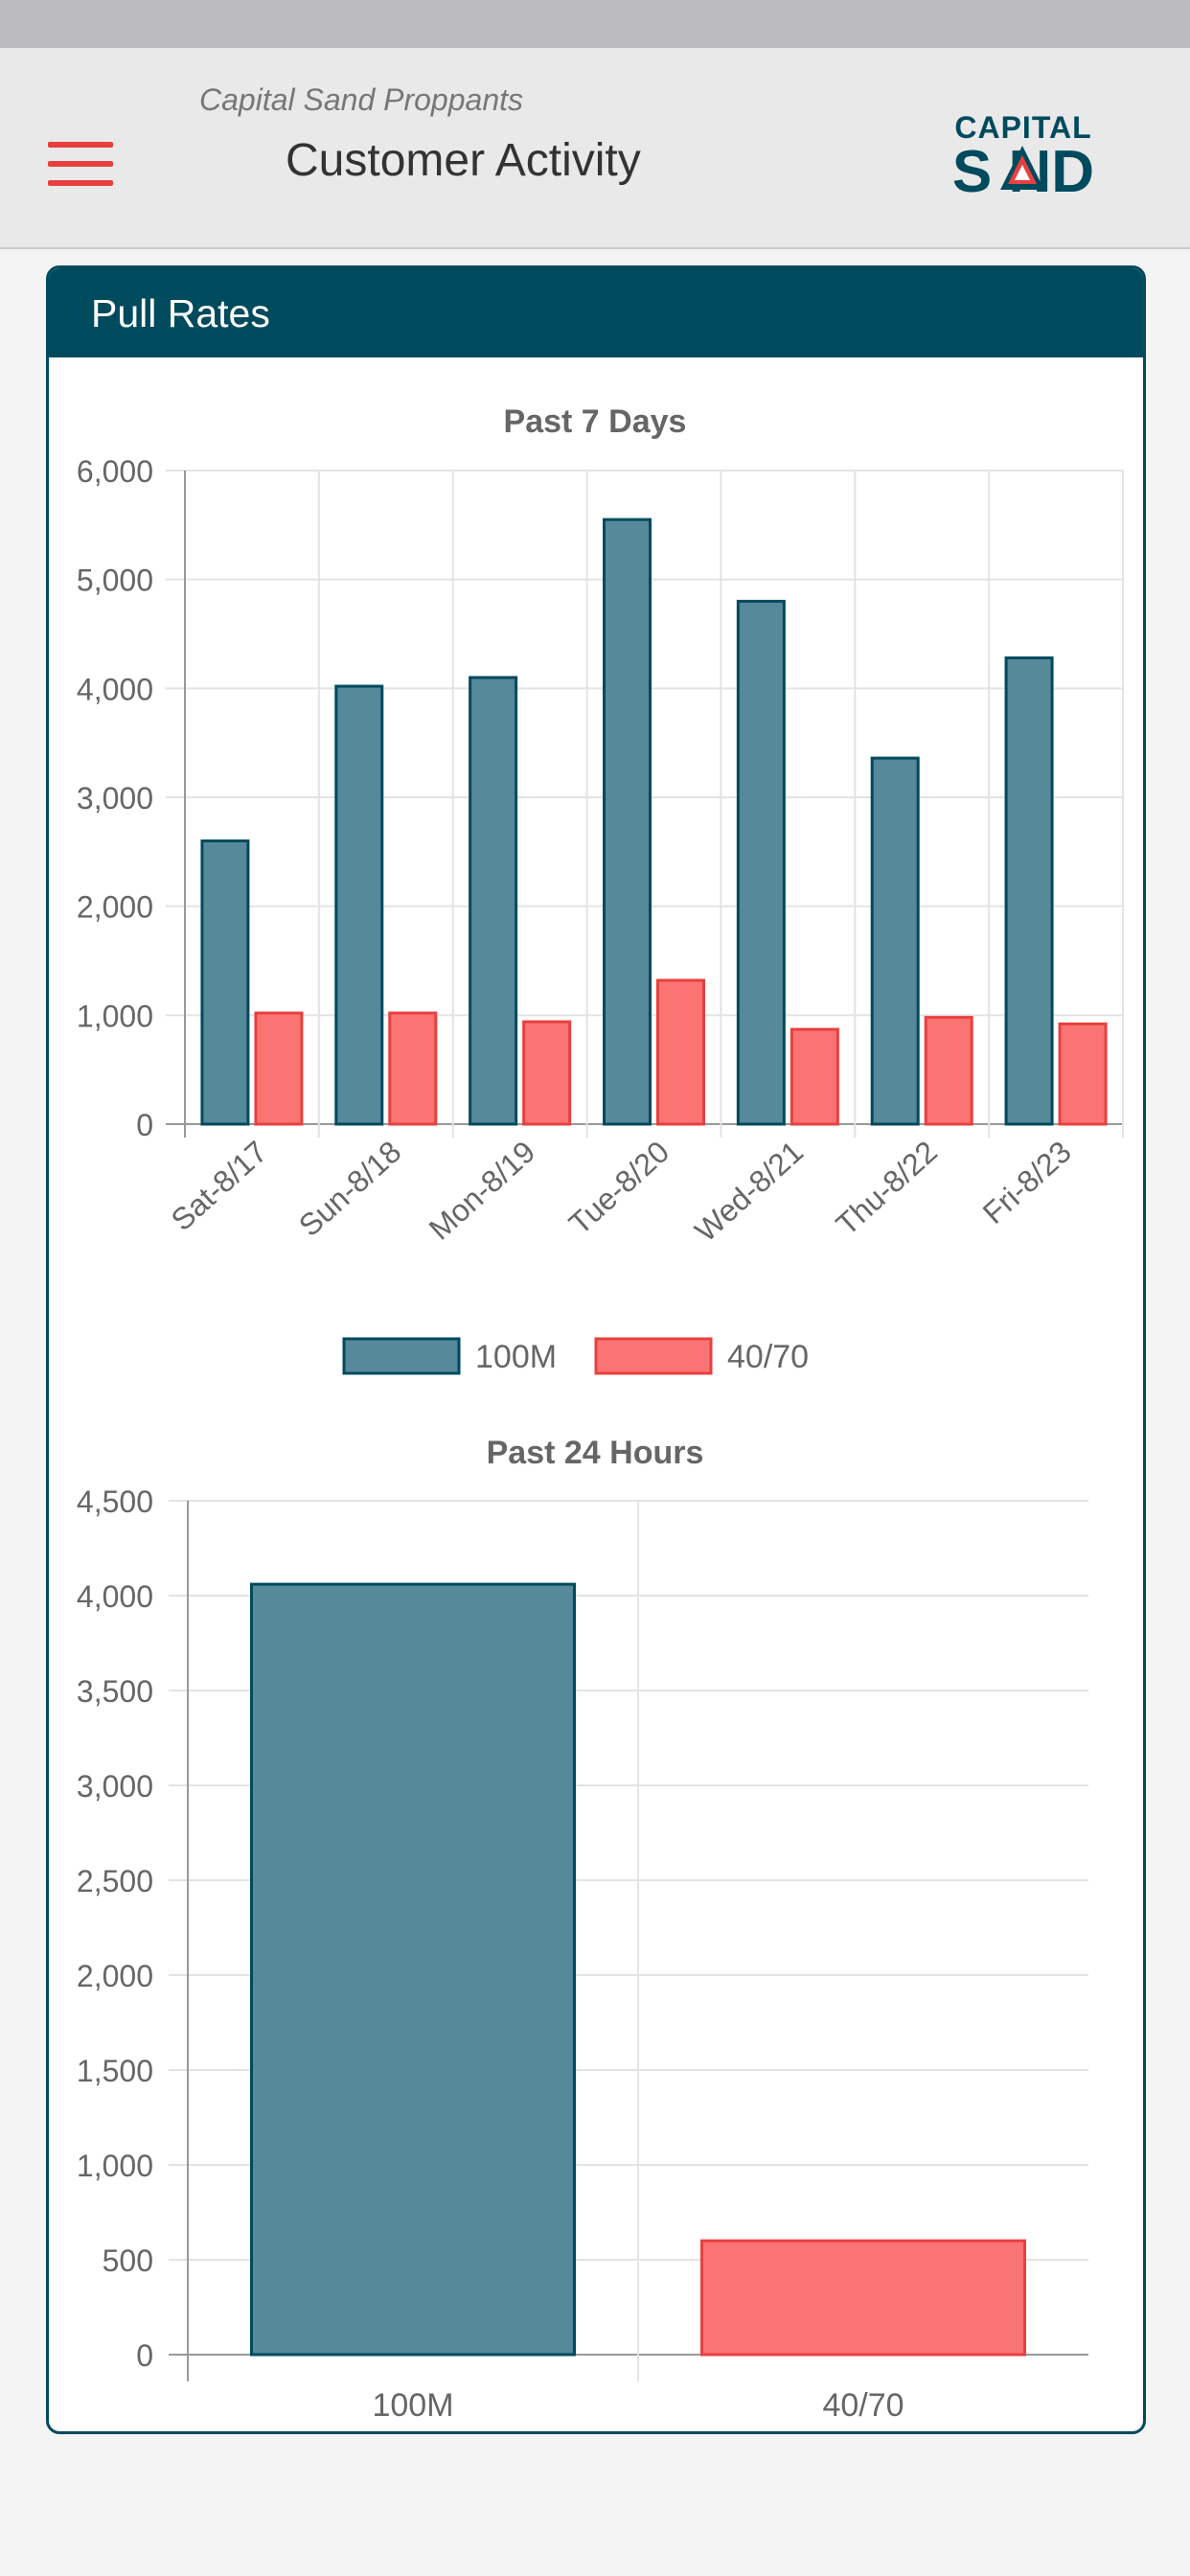 The image size is (1190, 2576). What do you see at coordinates (596, 312) in the screenshot?
I see `card-header: Pull Rates` at bounding box center [596, 312].